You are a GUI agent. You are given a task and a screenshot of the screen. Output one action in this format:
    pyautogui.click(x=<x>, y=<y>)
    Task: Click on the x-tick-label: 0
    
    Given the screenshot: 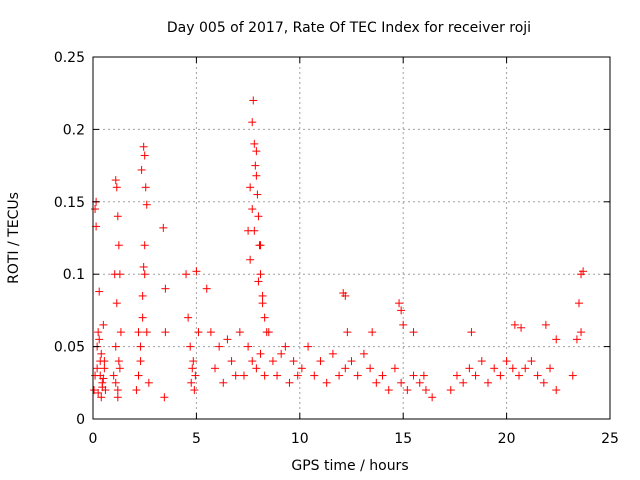 What is the action you would take?
    pyautogui.click(x=93, y=439)
    